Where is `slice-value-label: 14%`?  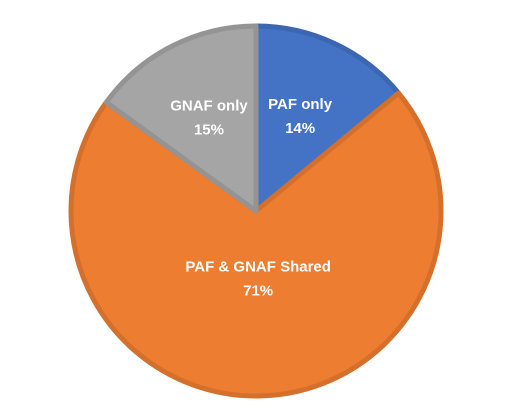
slice-value-label: 14% is located at coordinates (300, 128).